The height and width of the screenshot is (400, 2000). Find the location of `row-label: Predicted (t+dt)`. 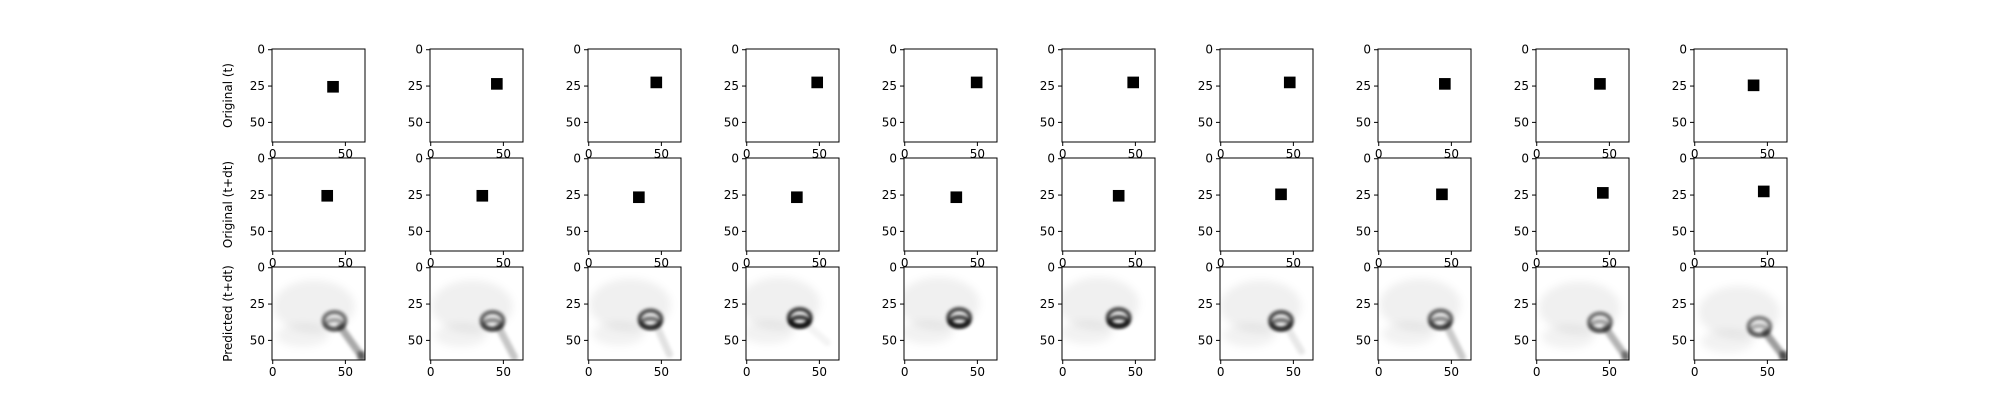

row-label: Predicted (t+dt) is located at coordinates (228, 313).